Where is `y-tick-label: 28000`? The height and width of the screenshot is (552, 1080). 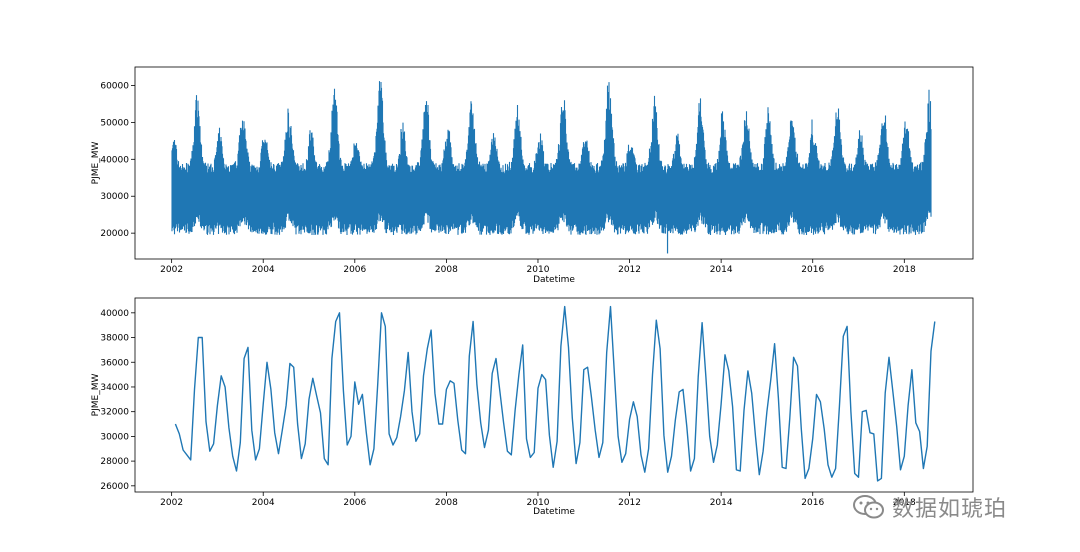 y-tick-label: 28000 is located at coordinates (114, 462).